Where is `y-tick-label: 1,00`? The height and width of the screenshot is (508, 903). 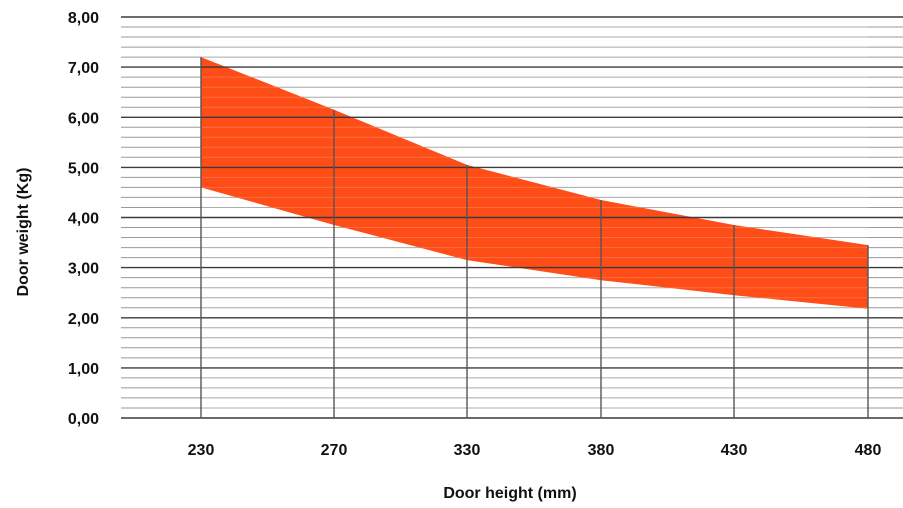
y-tick-label: 1,00 is located at coordinates (83, 369).